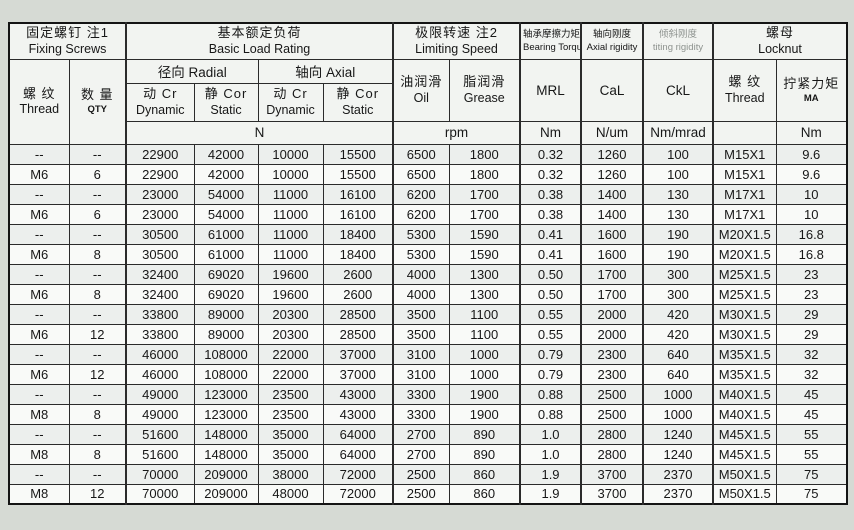  Describe the element at coordinates (550, 354) in the screenshot. I see `table-cell: 0.79` at that location.